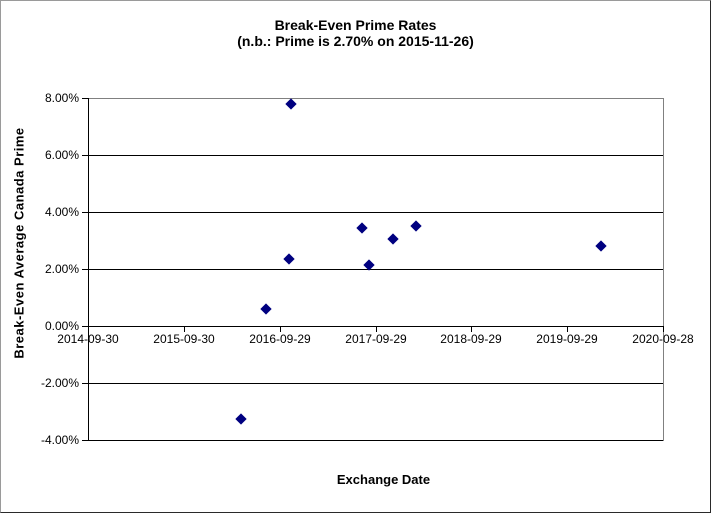  Describe the element at coordinates (355, 41) in the screenshot. I see `chart-subtitle: (n.b.: Prime is 2.70% on 2015-11-26)` at that location.